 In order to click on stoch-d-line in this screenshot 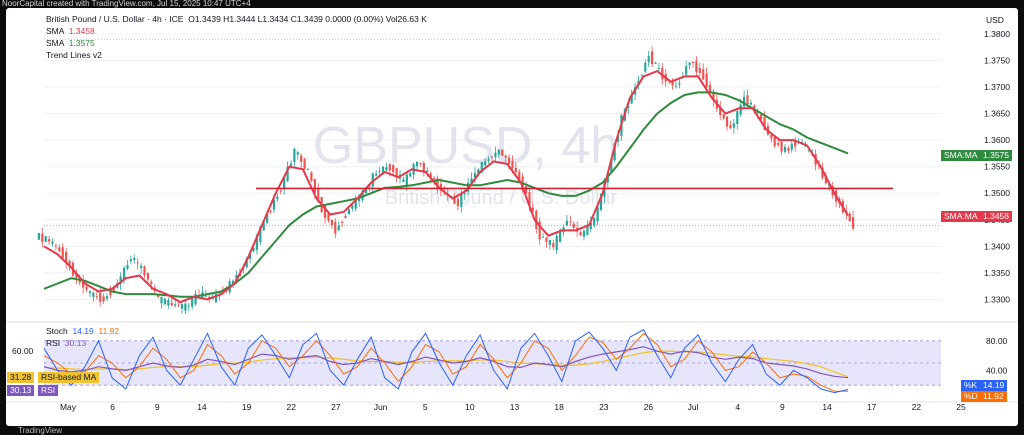, I will do `click(446, 362)`.